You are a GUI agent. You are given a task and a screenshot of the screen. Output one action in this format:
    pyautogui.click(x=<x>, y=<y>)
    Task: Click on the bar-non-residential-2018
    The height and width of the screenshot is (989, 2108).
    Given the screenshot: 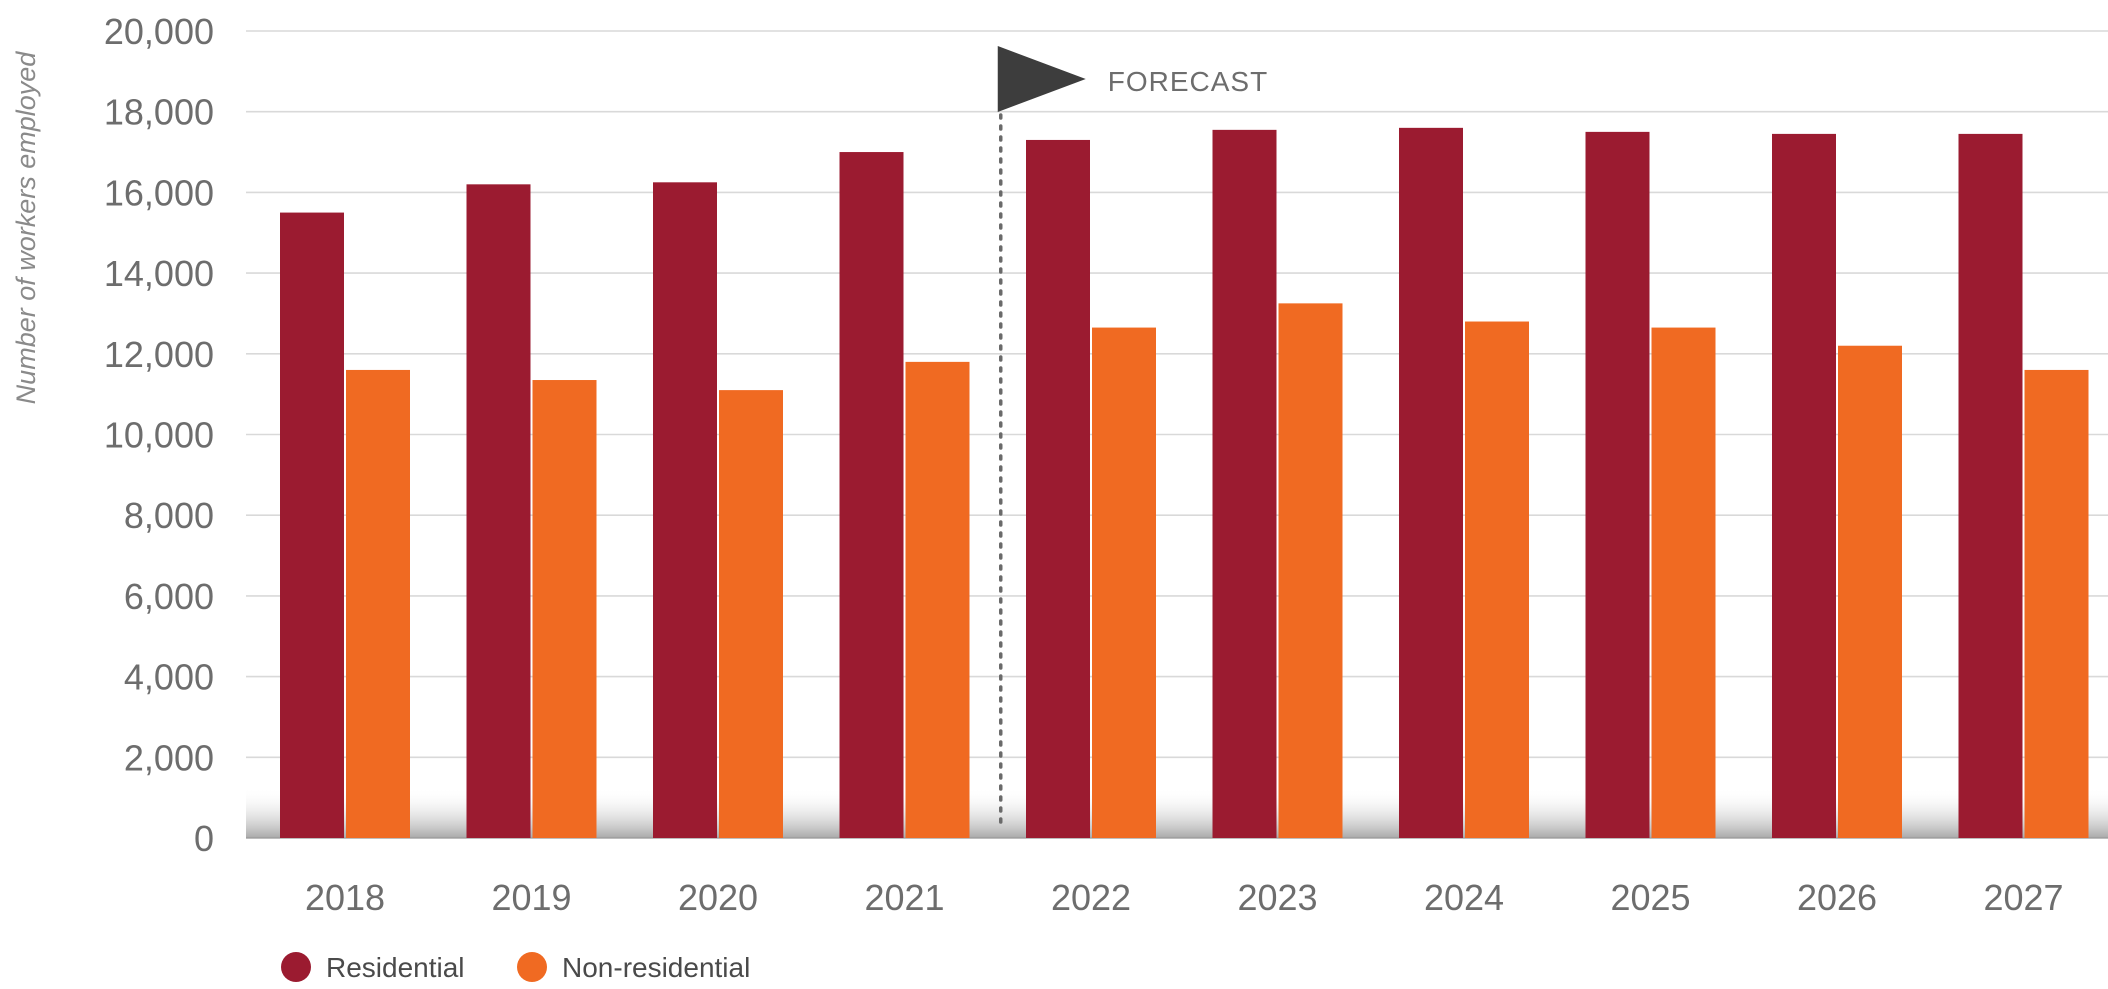 What is the action you would take?
    pyautogui.click(x=378, y=603)
    